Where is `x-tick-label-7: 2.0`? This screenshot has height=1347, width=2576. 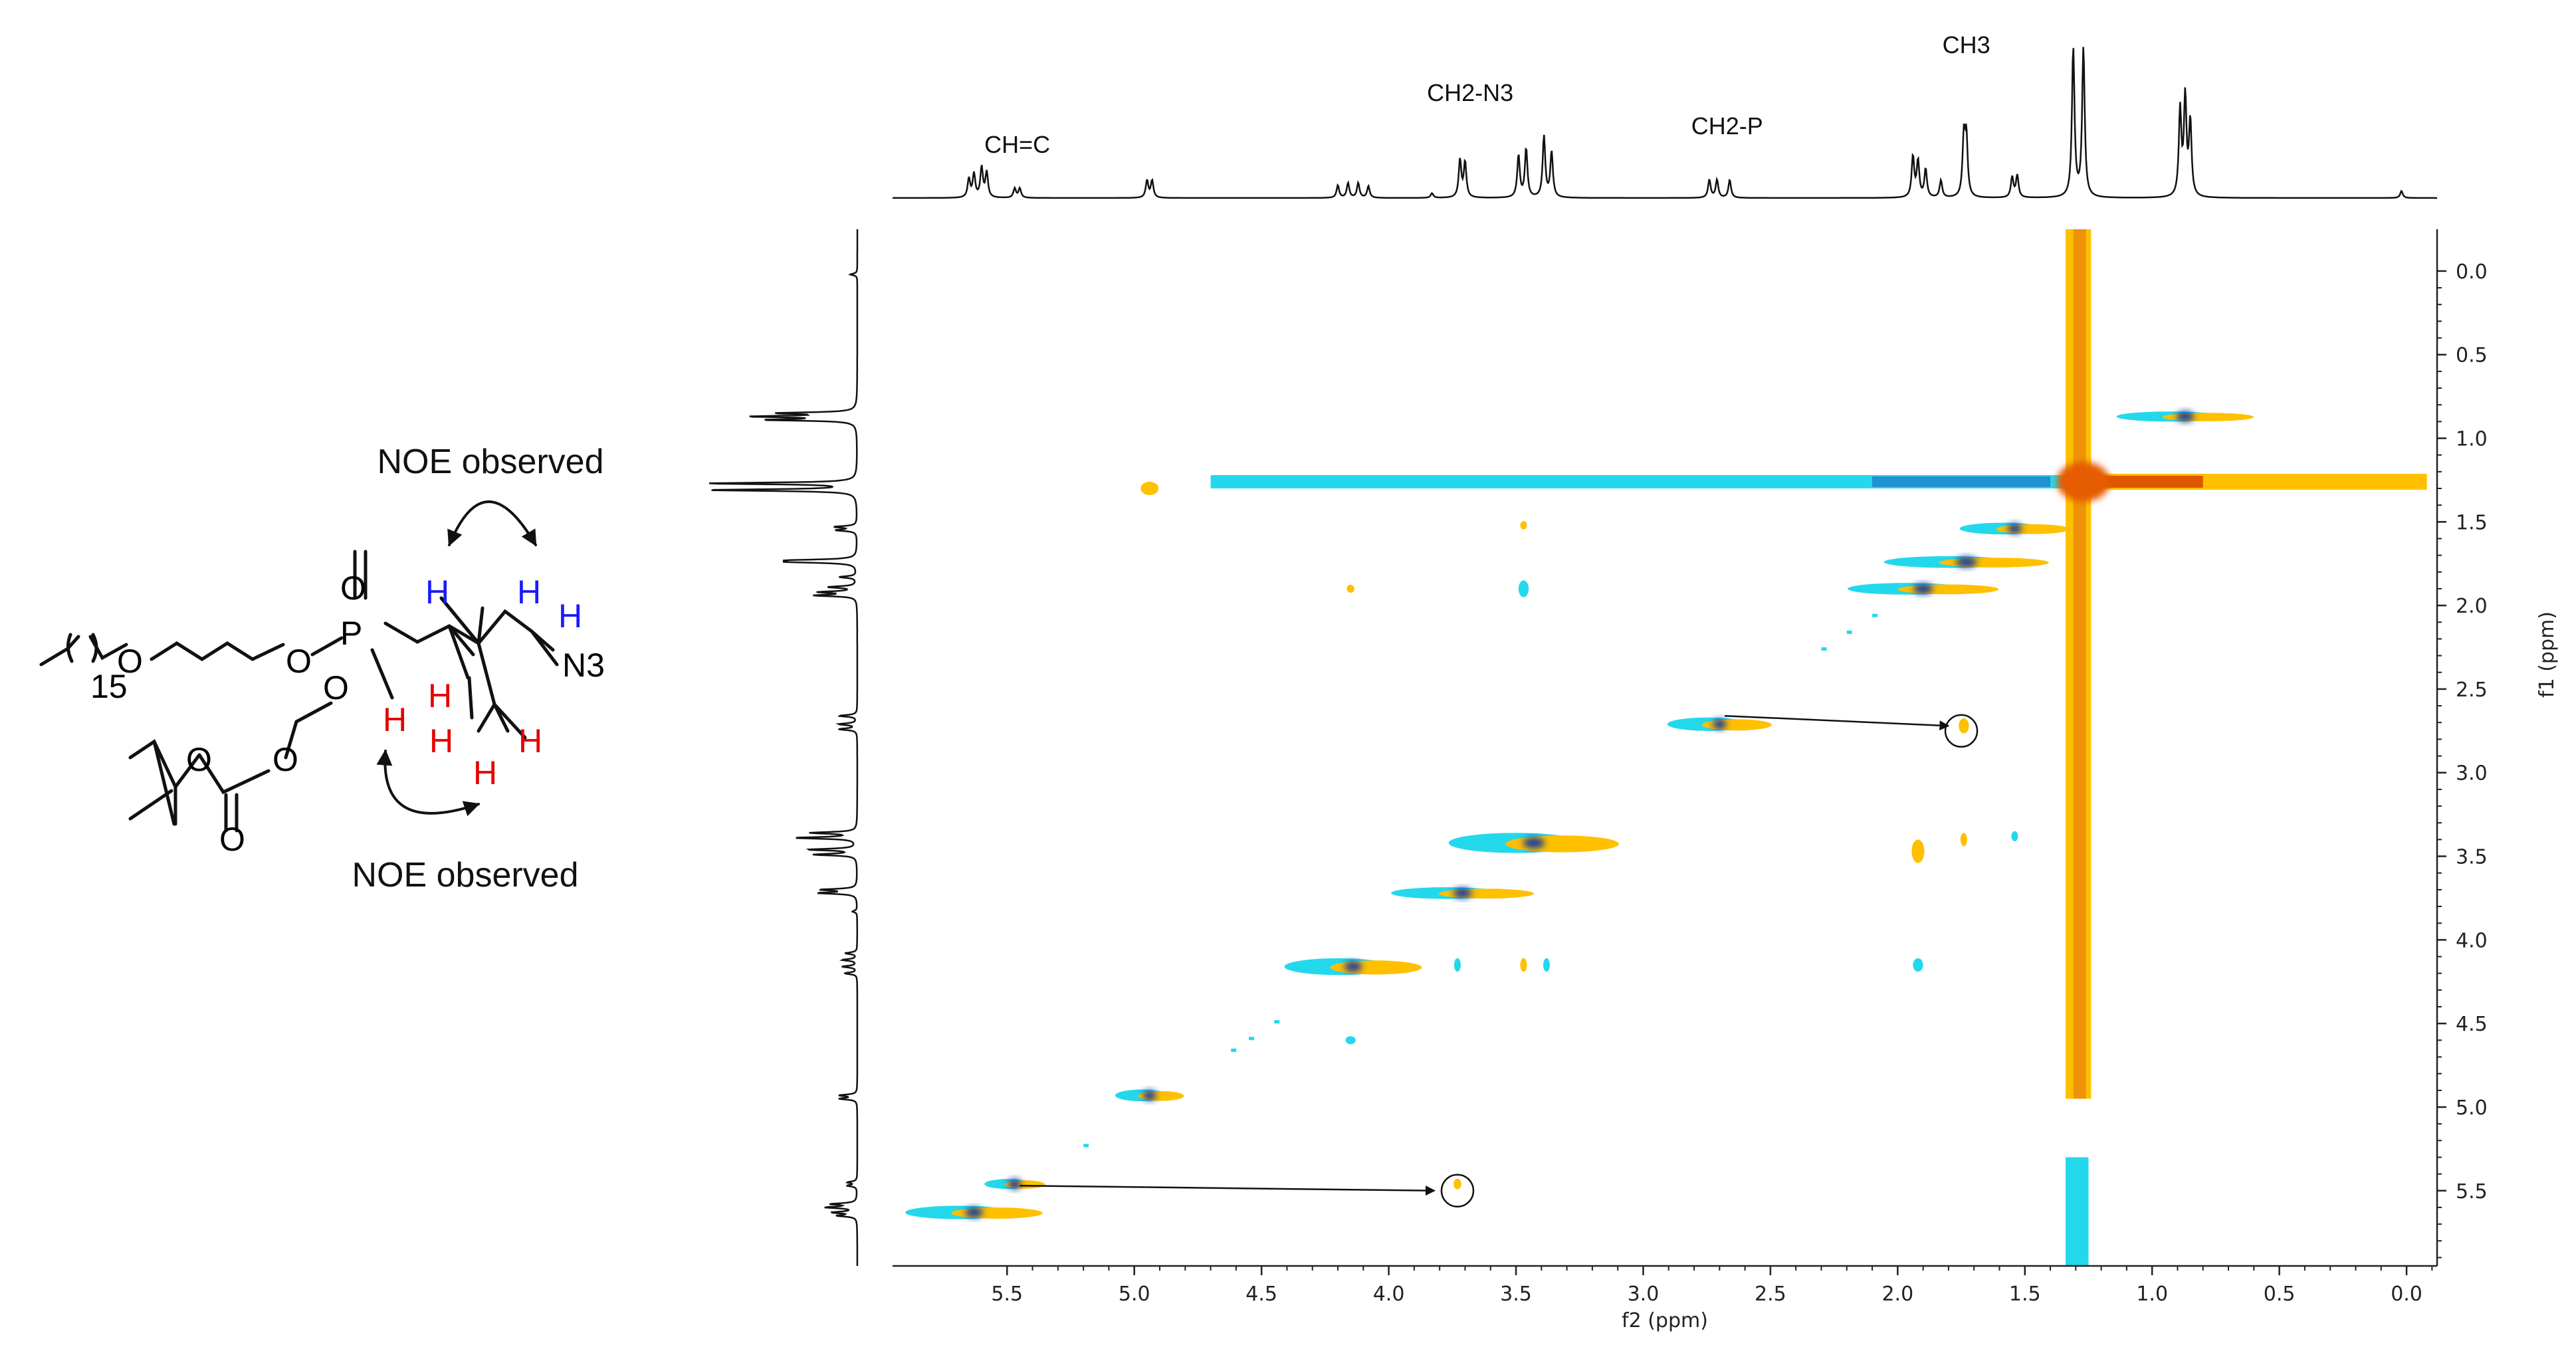
x-tick-label-7: 2.0 is located at coordinates (1897, 1294).